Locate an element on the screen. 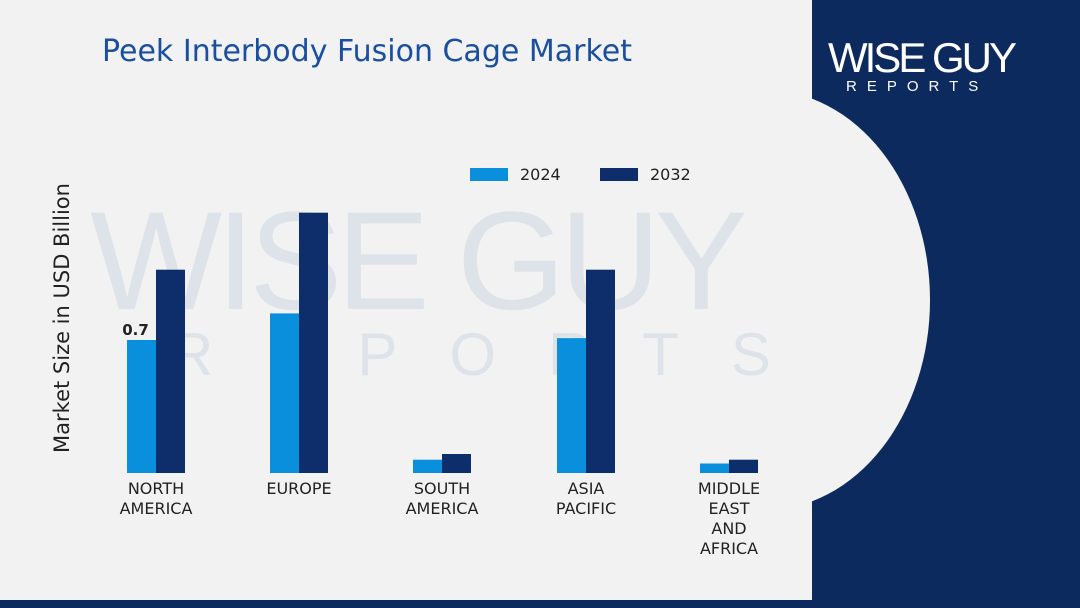 The image size is (1080, 608). legend-item-2024: 2024 is located at coordinates (515, 174).